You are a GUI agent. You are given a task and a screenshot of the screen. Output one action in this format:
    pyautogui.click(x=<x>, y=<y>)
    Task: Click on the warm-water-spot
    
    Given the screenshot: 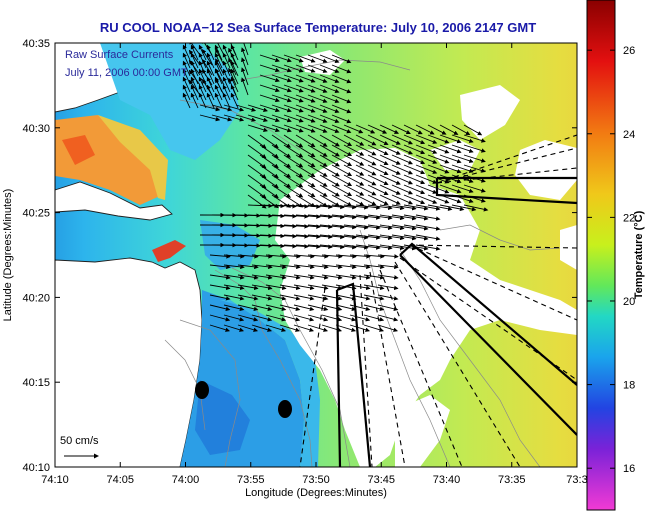 What is the action you would take?
    pyautogui.click(x=169, y=251)
    